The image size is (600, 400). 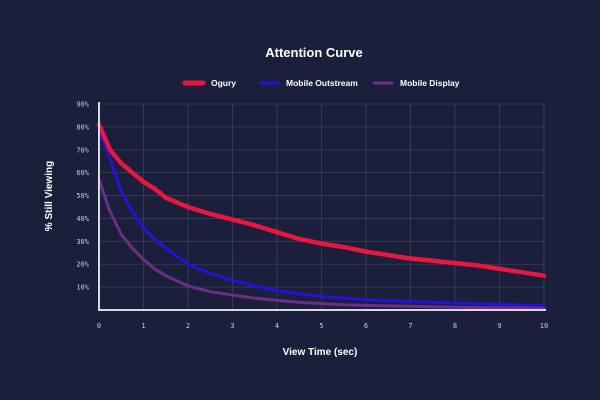 What do you see at coordinates (430, 83) in the screenshot?
I see `legend-label: Mobile Display` at bounding box center [430, 83].